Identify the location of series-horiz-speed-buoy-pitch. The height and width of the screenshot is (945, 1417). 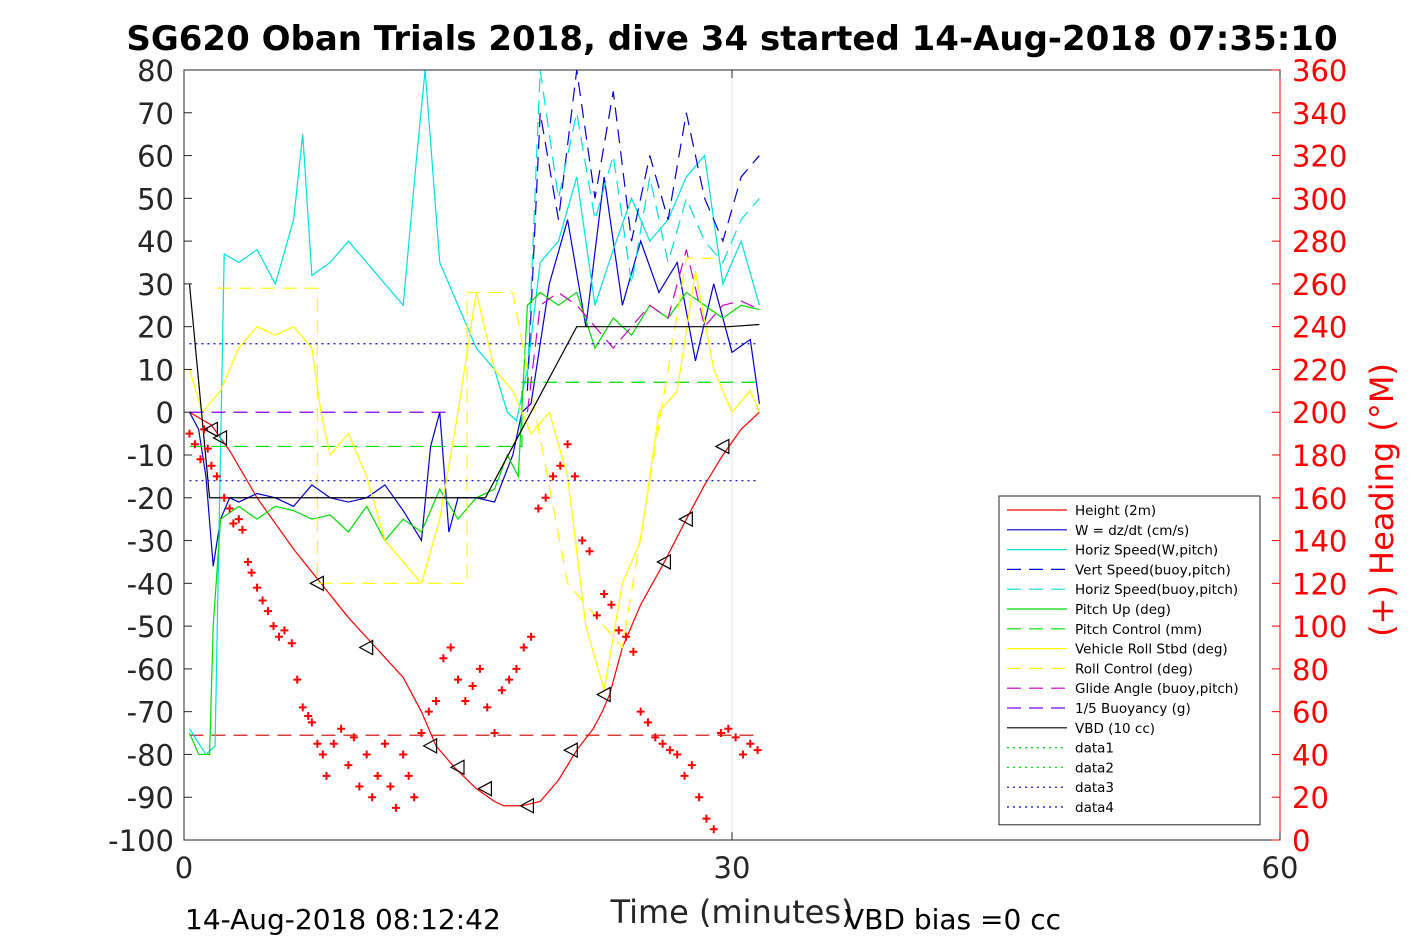
(643, 224).